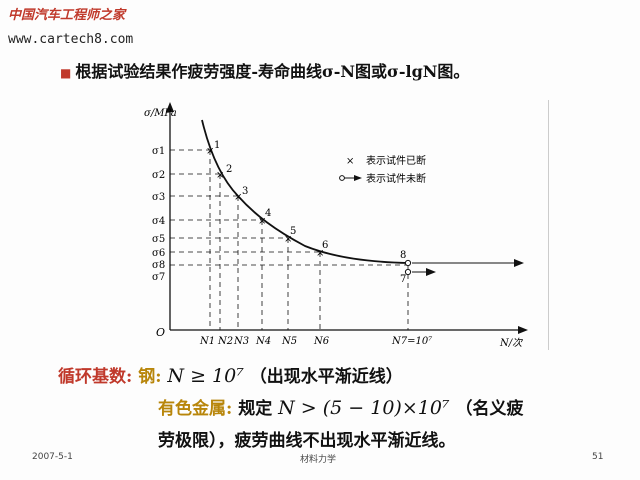 This screenshot has width=640, height=480. I want to click on x-tick-label: N7=10⁷, so click(411, 341).